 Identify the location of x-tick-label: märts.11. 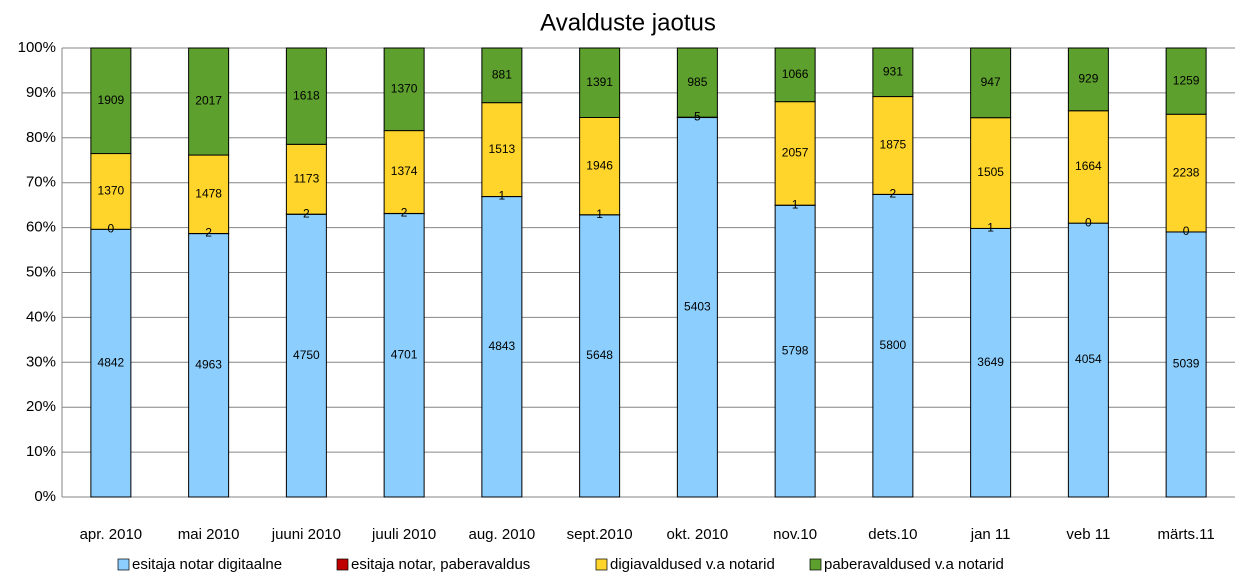
(1186, 534).